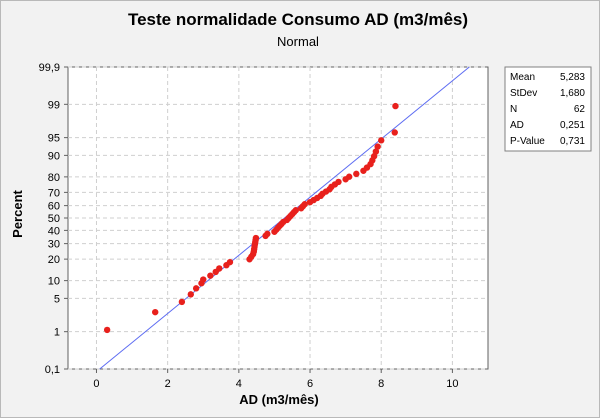 This screenshot has width=600, height=418. I want to click on stat-value: 0,251, so click(572, 125).